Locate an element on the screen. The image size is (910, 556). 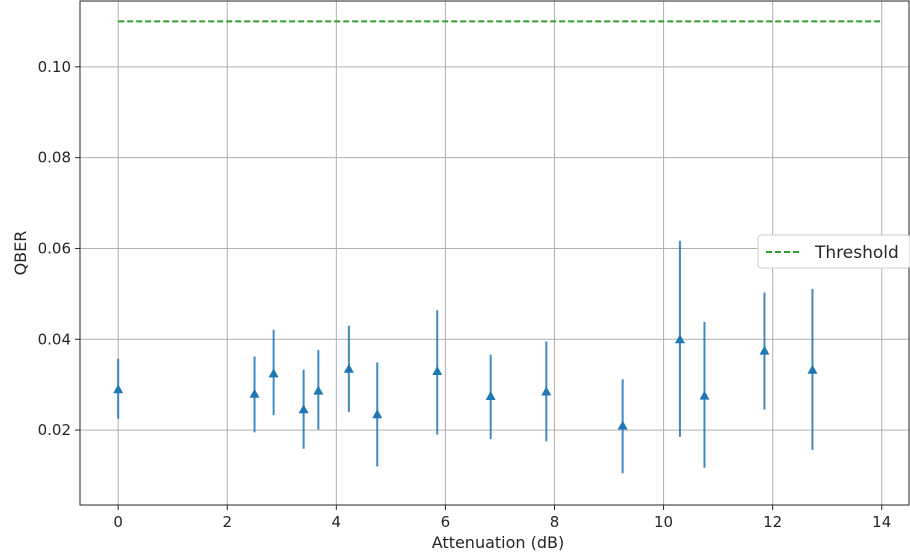
y-tick-label: 0.02 is located at coordinates (54, 430).